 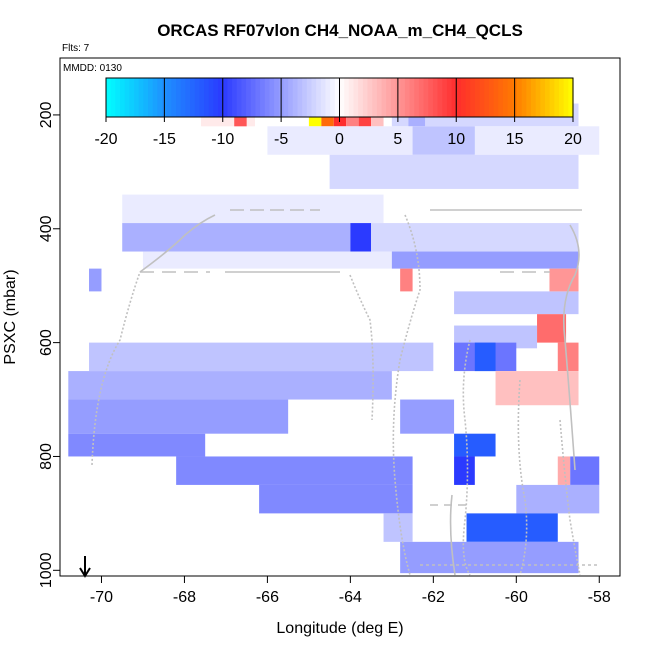 I want to click on x-tick-label: -70, so click(x=101, y=597).